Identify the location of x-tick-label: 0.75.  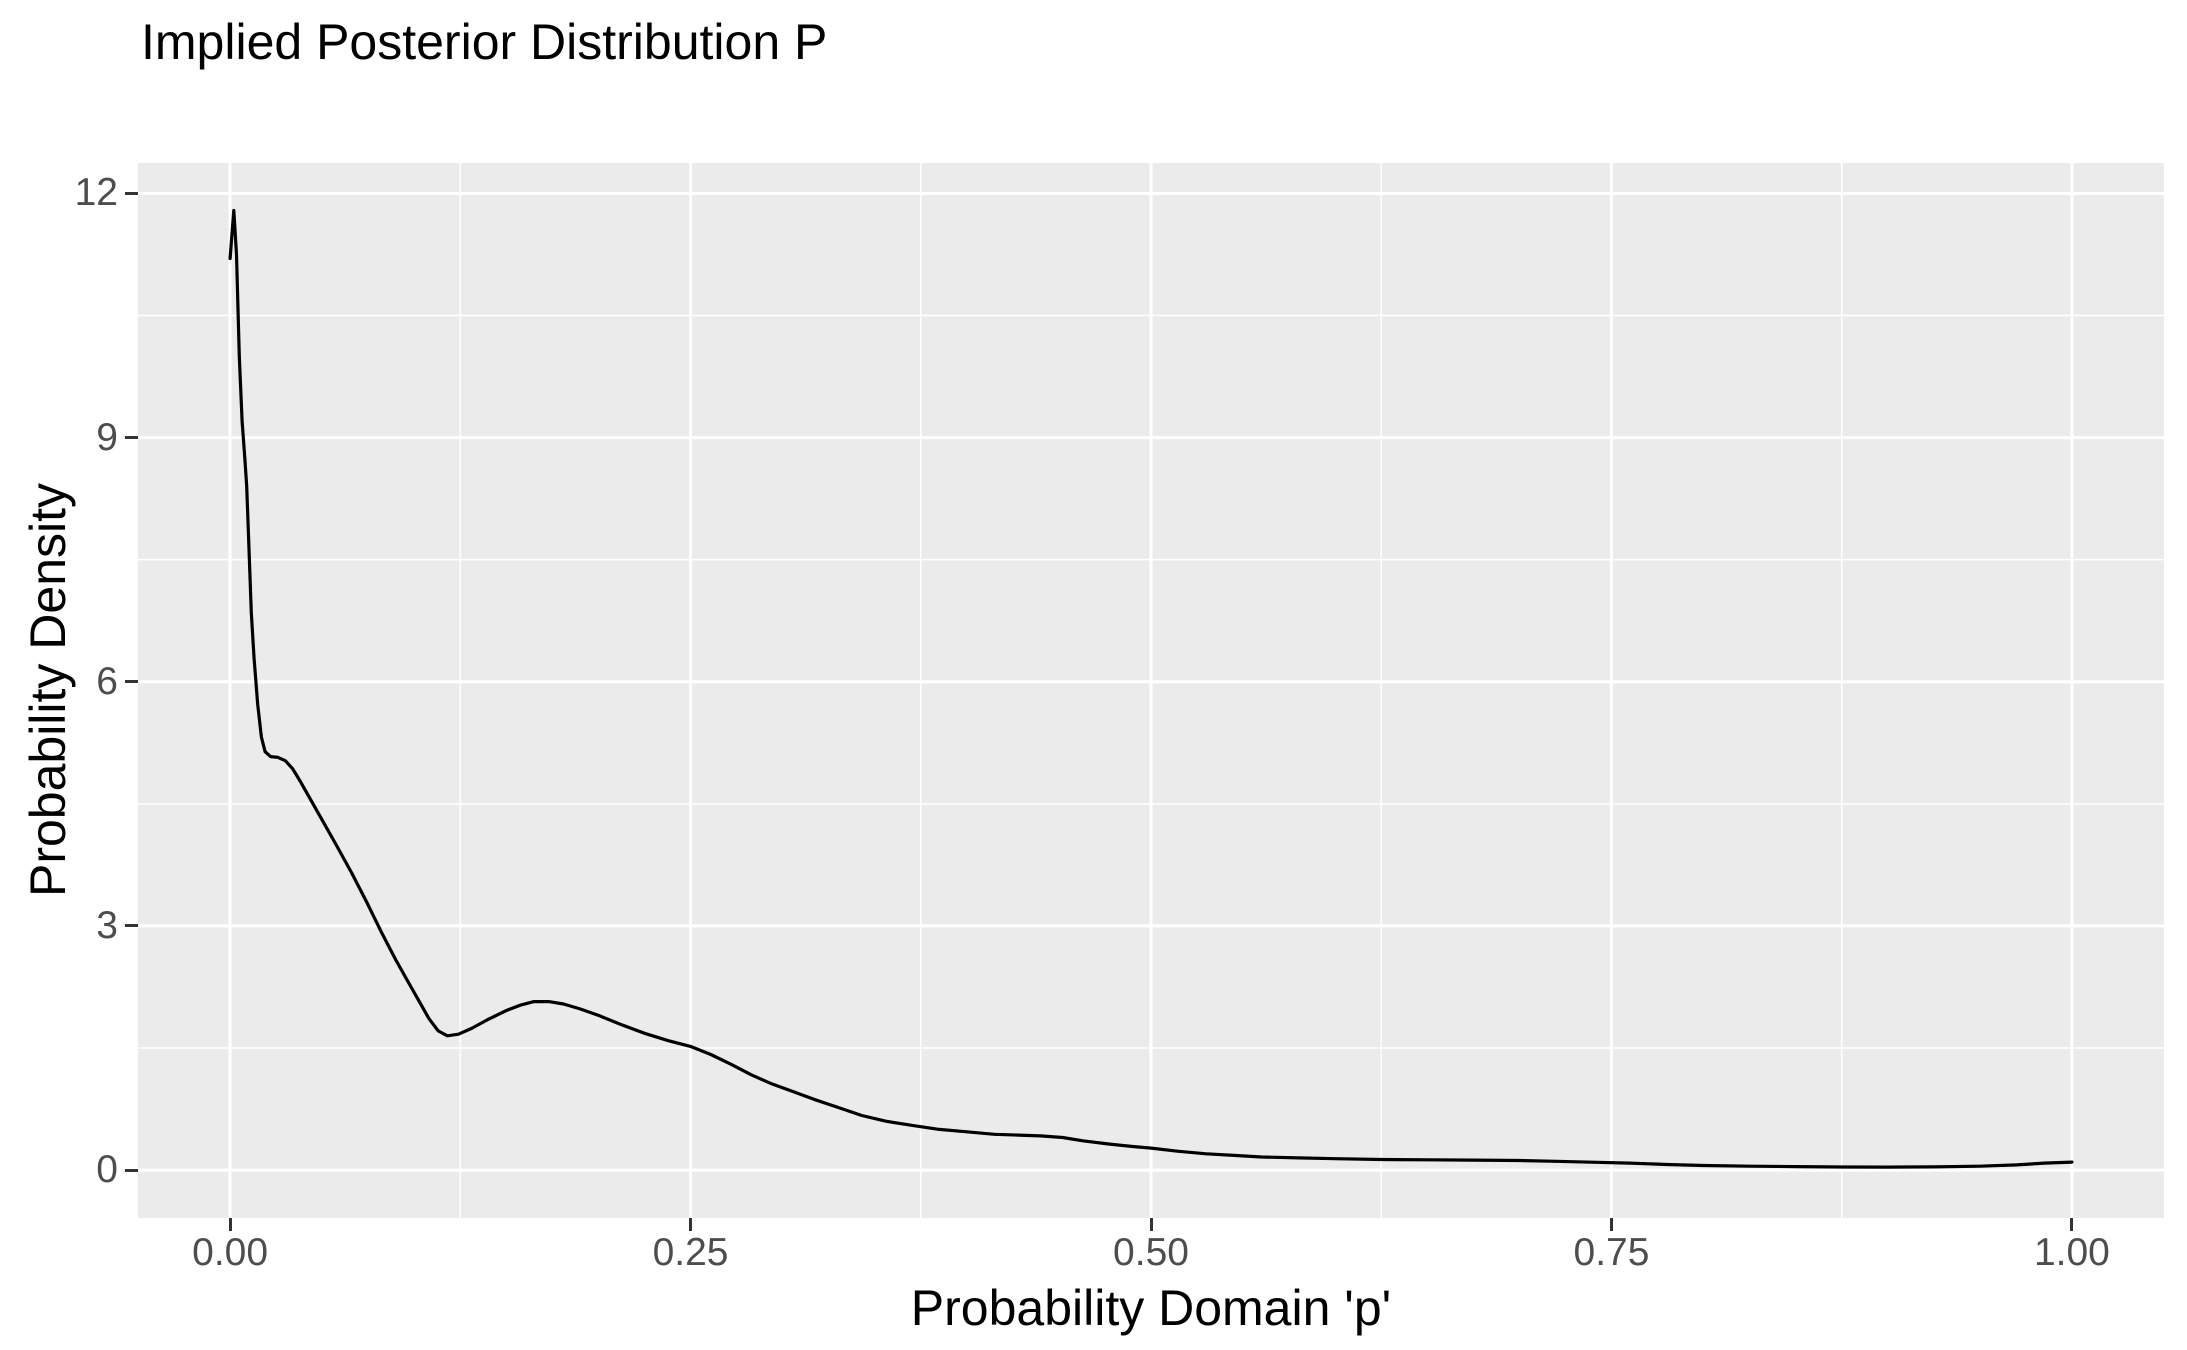
(1611, 1252).